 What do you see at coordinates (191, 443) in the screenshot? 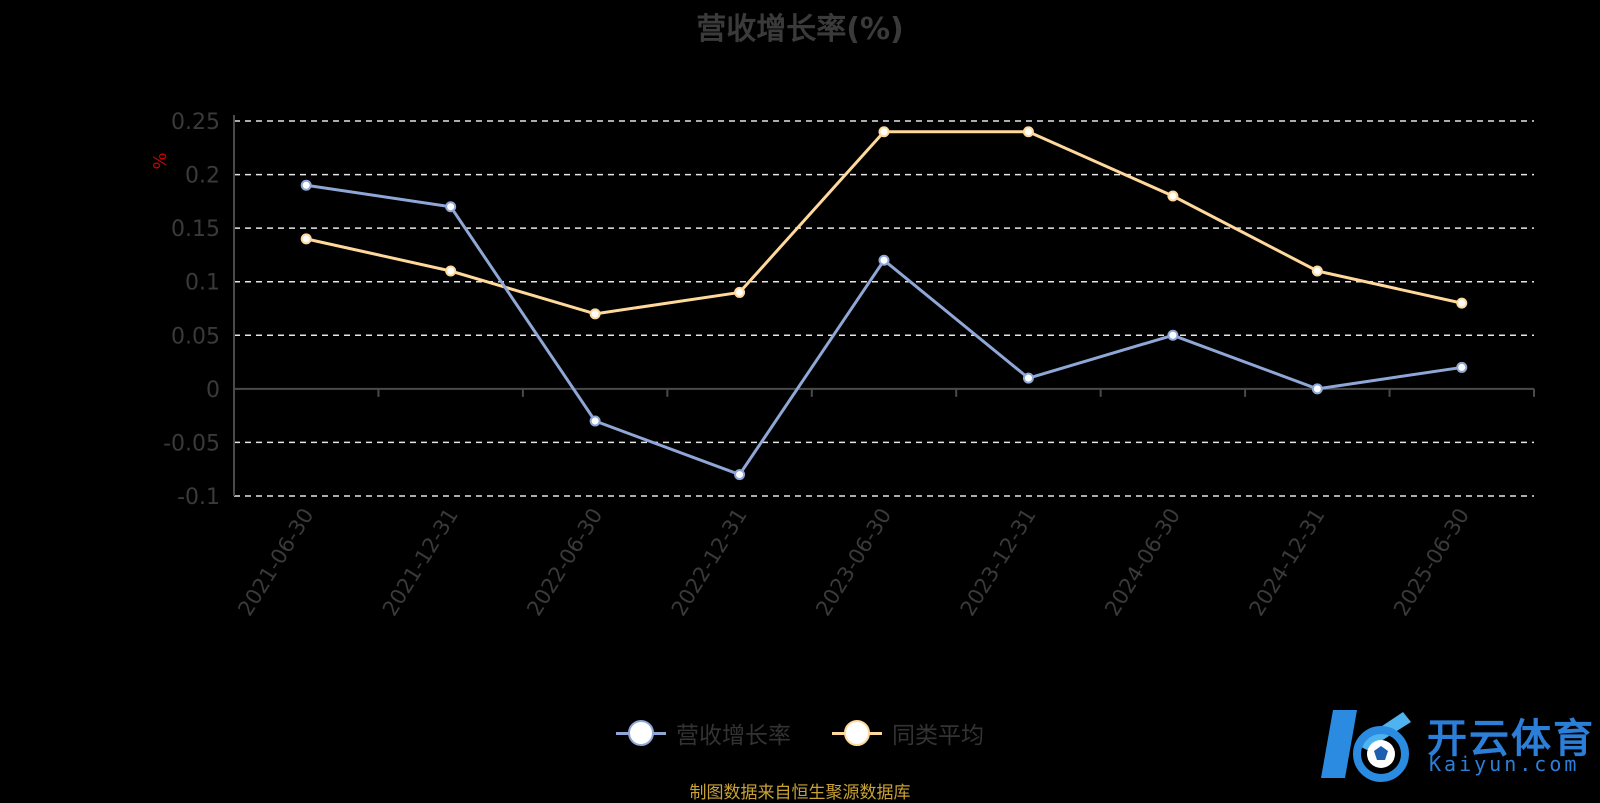
I see `y-tick-label: -0.05` at bounding box center [191, 443].